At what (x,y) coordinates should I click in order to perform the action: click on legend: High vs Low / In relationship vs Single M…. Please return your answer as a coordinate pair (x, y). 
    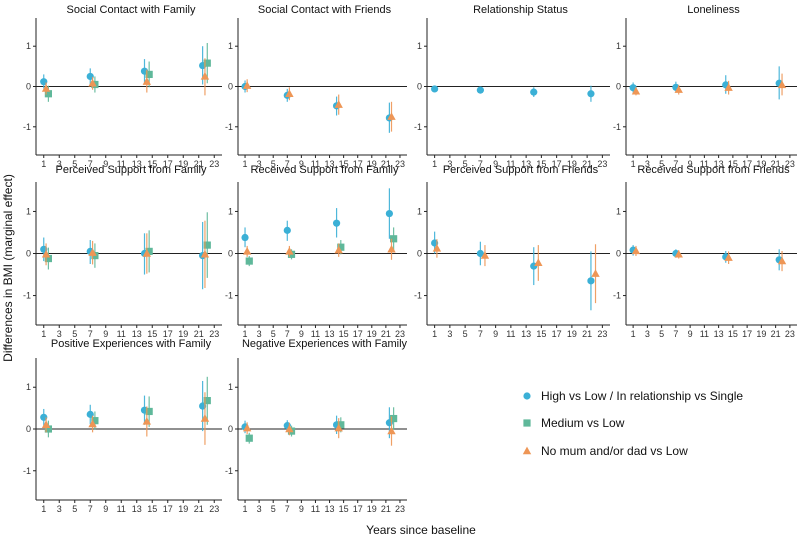
    Looking at the image, I should click on (632, 423).